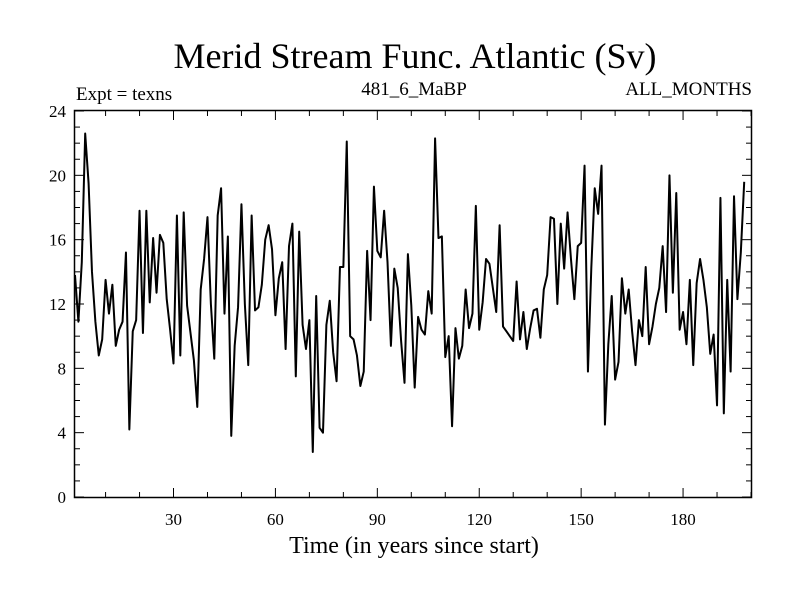 The height and width of the screenshot is (600, 800). What do you see at coordinates (414, 89) in the screenshot?
I see `period-label: 481_6_MaBP` at bounding box center [414, 89].